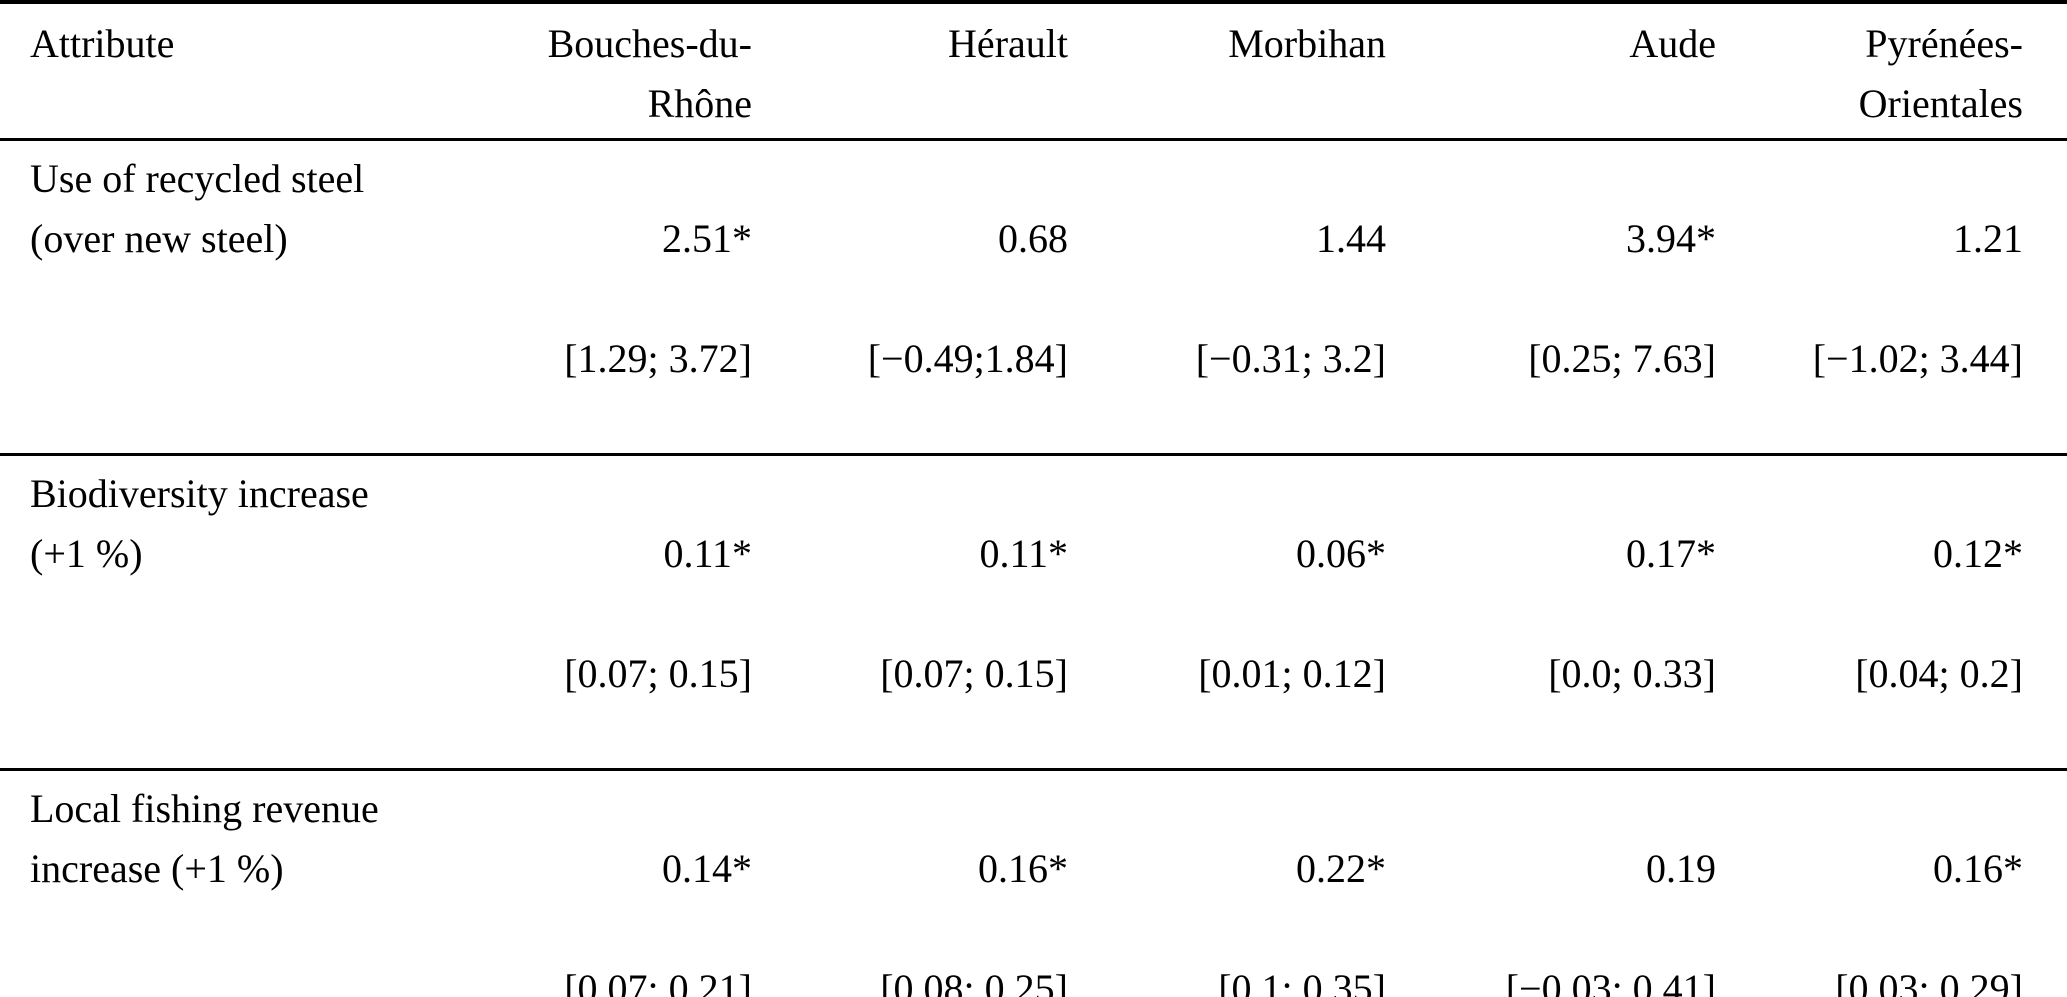 The image size is (2067, 997). What do you see at coordinates (1341, 553) in the screenshot?
I see `estimate-value: 0.06*` at bounding box center [1341, 553].